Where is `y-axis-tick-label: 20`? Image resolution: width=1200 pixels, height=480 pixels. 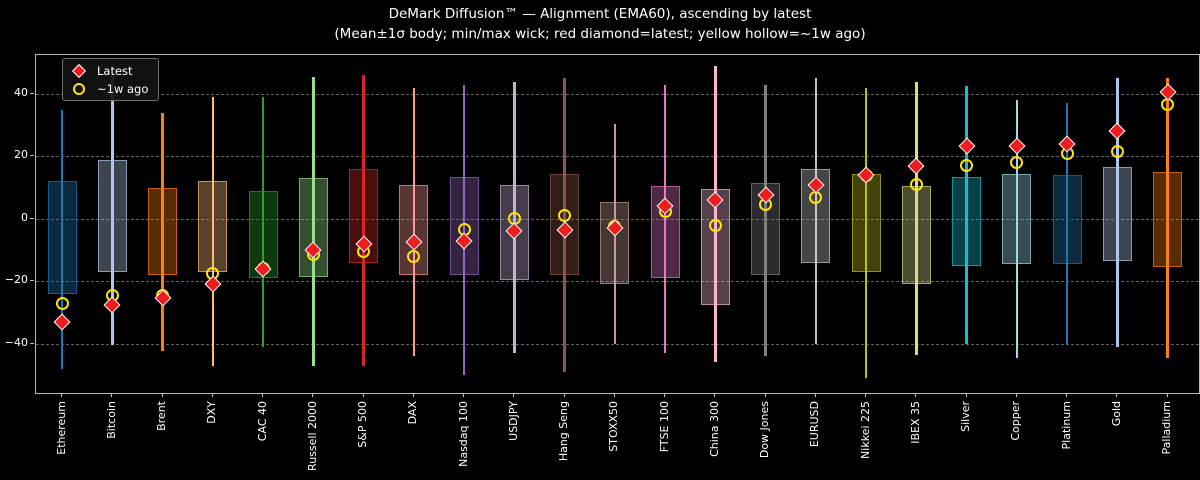
y-axis-tick-label: 20 is located at coordinates (21, 155).